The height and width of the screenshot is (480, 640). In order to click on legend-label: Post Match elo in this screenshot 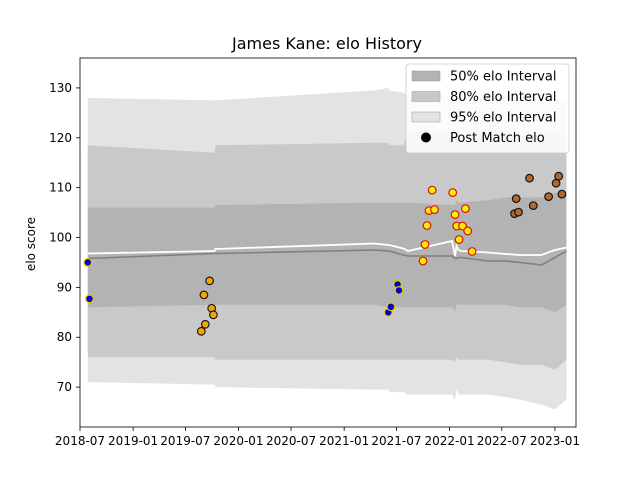, I will do `click(497, 138)`.